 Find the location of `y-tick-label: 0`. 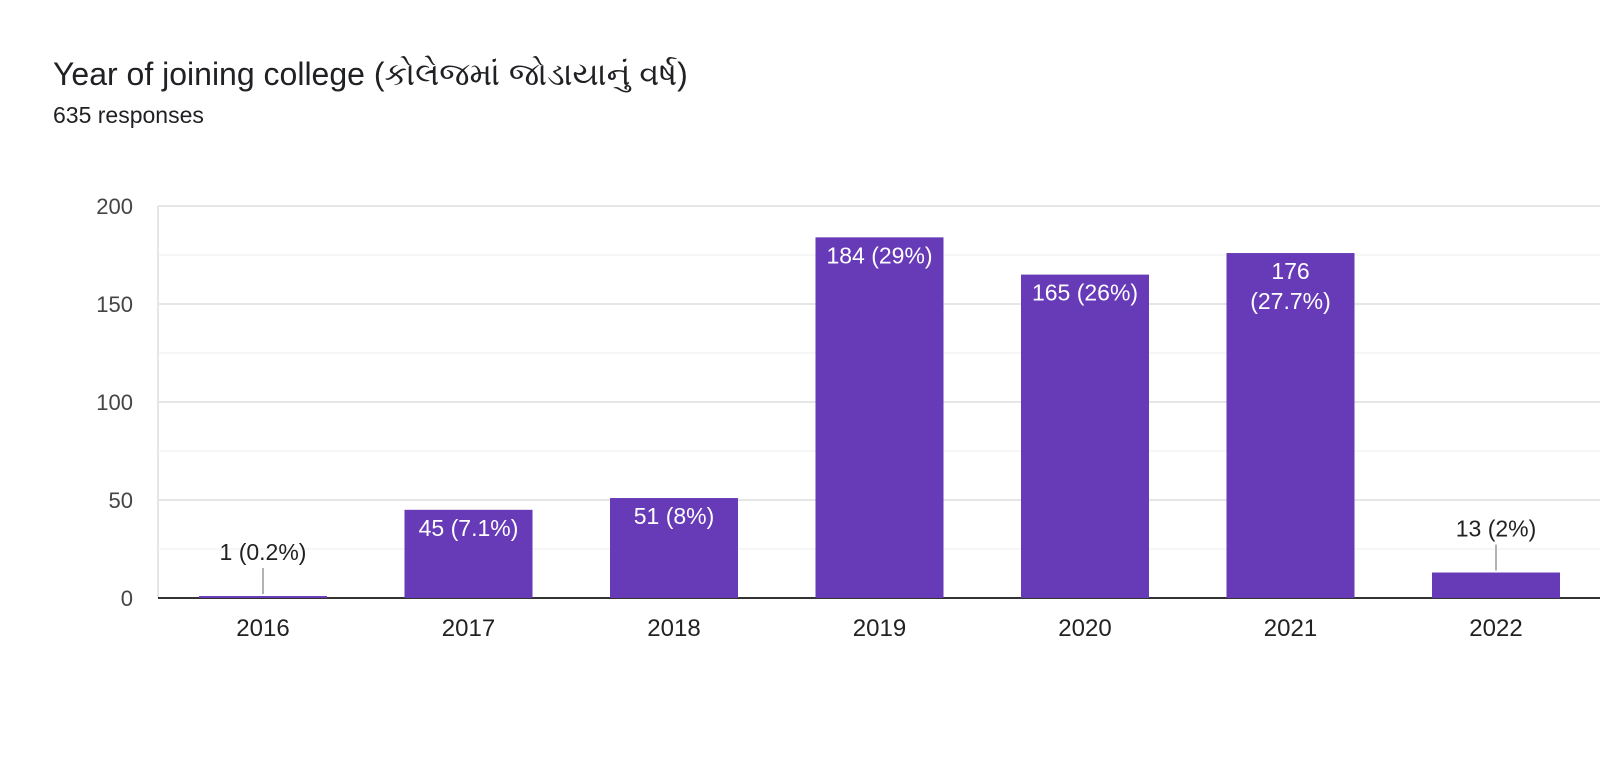

y-tick-label: 0 is located at coordinates (127, 598).